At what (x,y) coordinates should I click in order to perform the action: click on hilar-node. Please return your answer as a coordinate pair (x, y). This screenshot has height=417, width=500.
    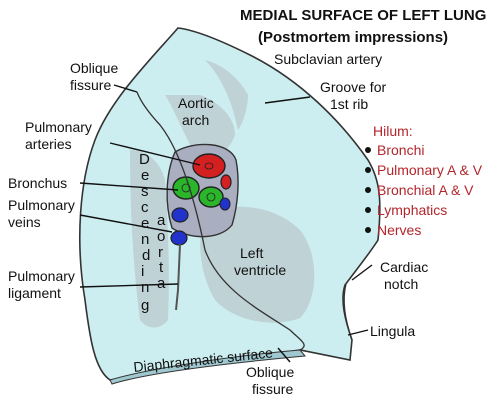
    Looking at the image, I should click on (225, 204).